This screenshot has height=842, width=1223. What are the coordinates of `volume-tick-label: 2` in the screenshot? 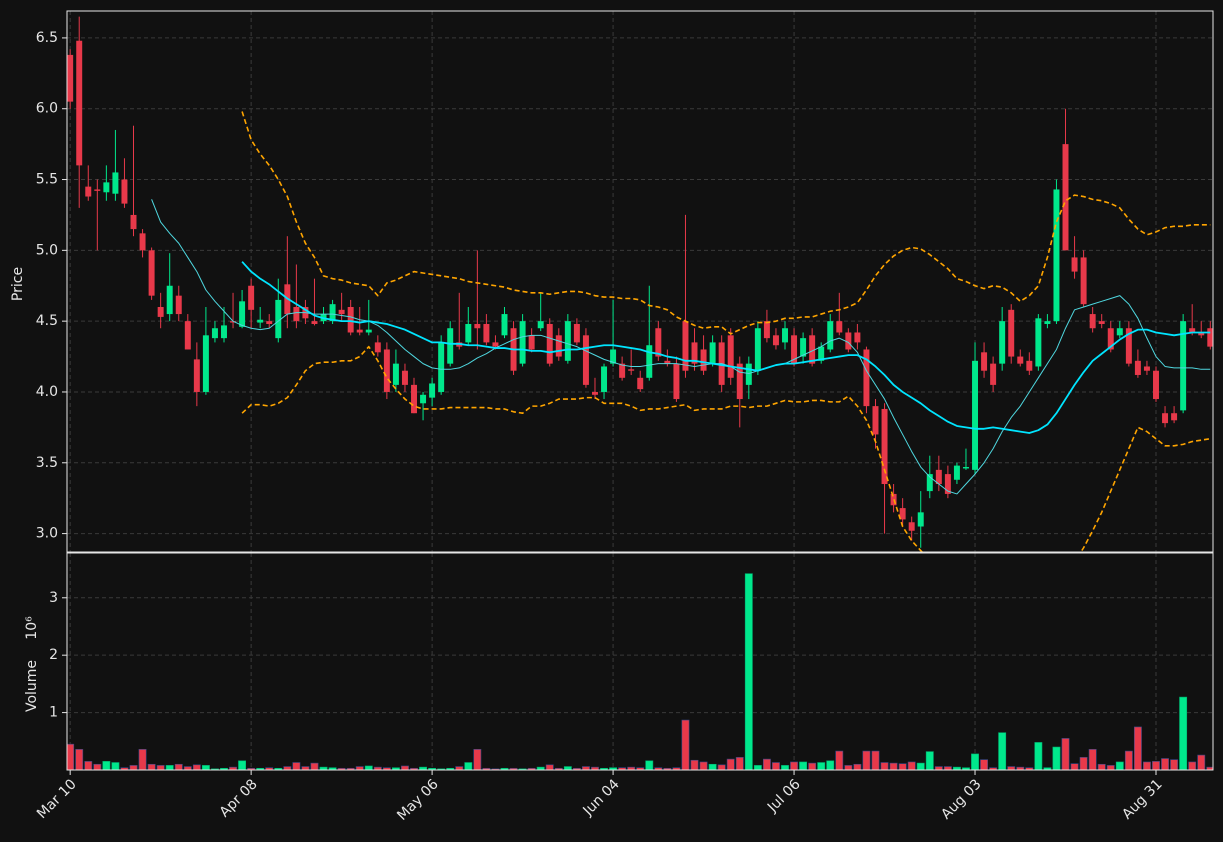 It's located at (53, 655).